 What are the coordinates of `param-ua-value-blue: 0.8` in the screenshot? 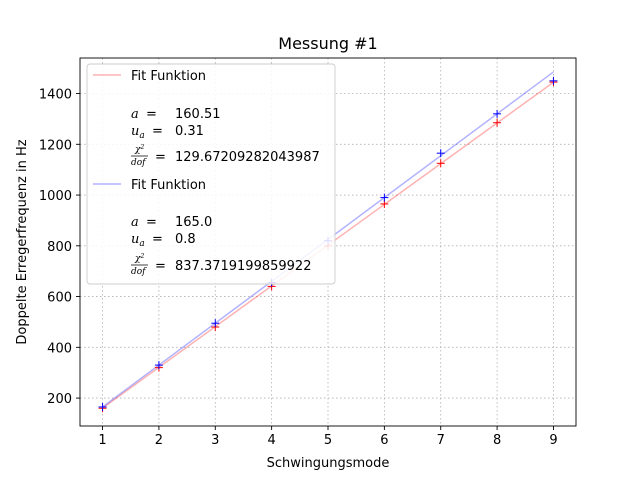 It's located at (185, 239).